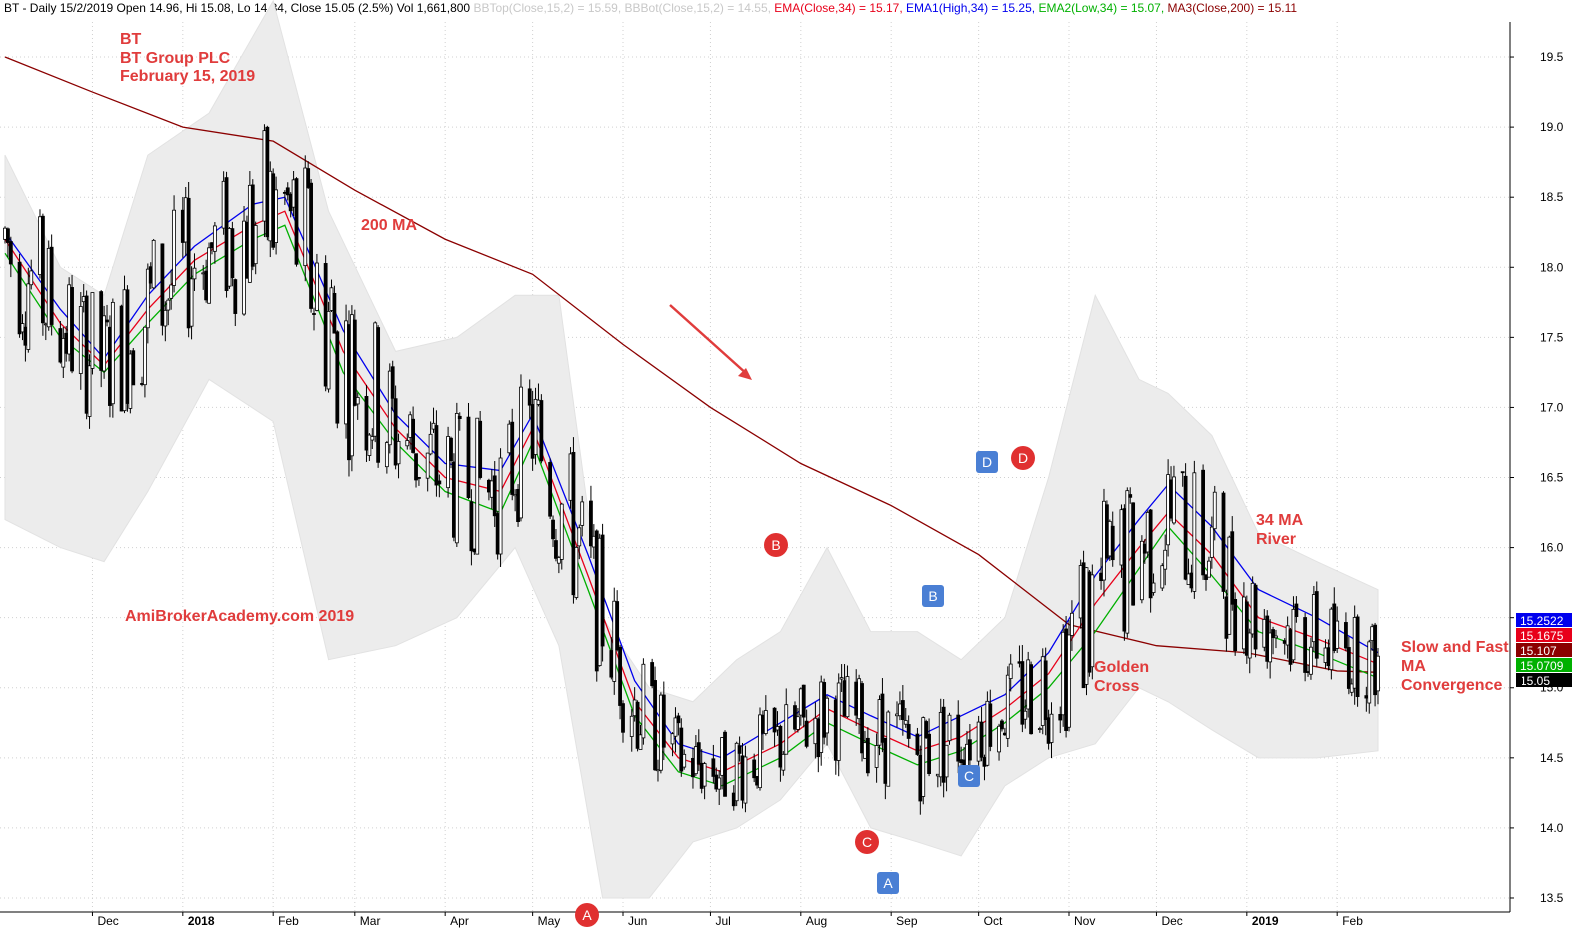 The height and width of the screenshot is (934, 1580). Describe the element at coordinates (201, 921) in the screenshot. I see `x-tick-label: 2018` at that location.